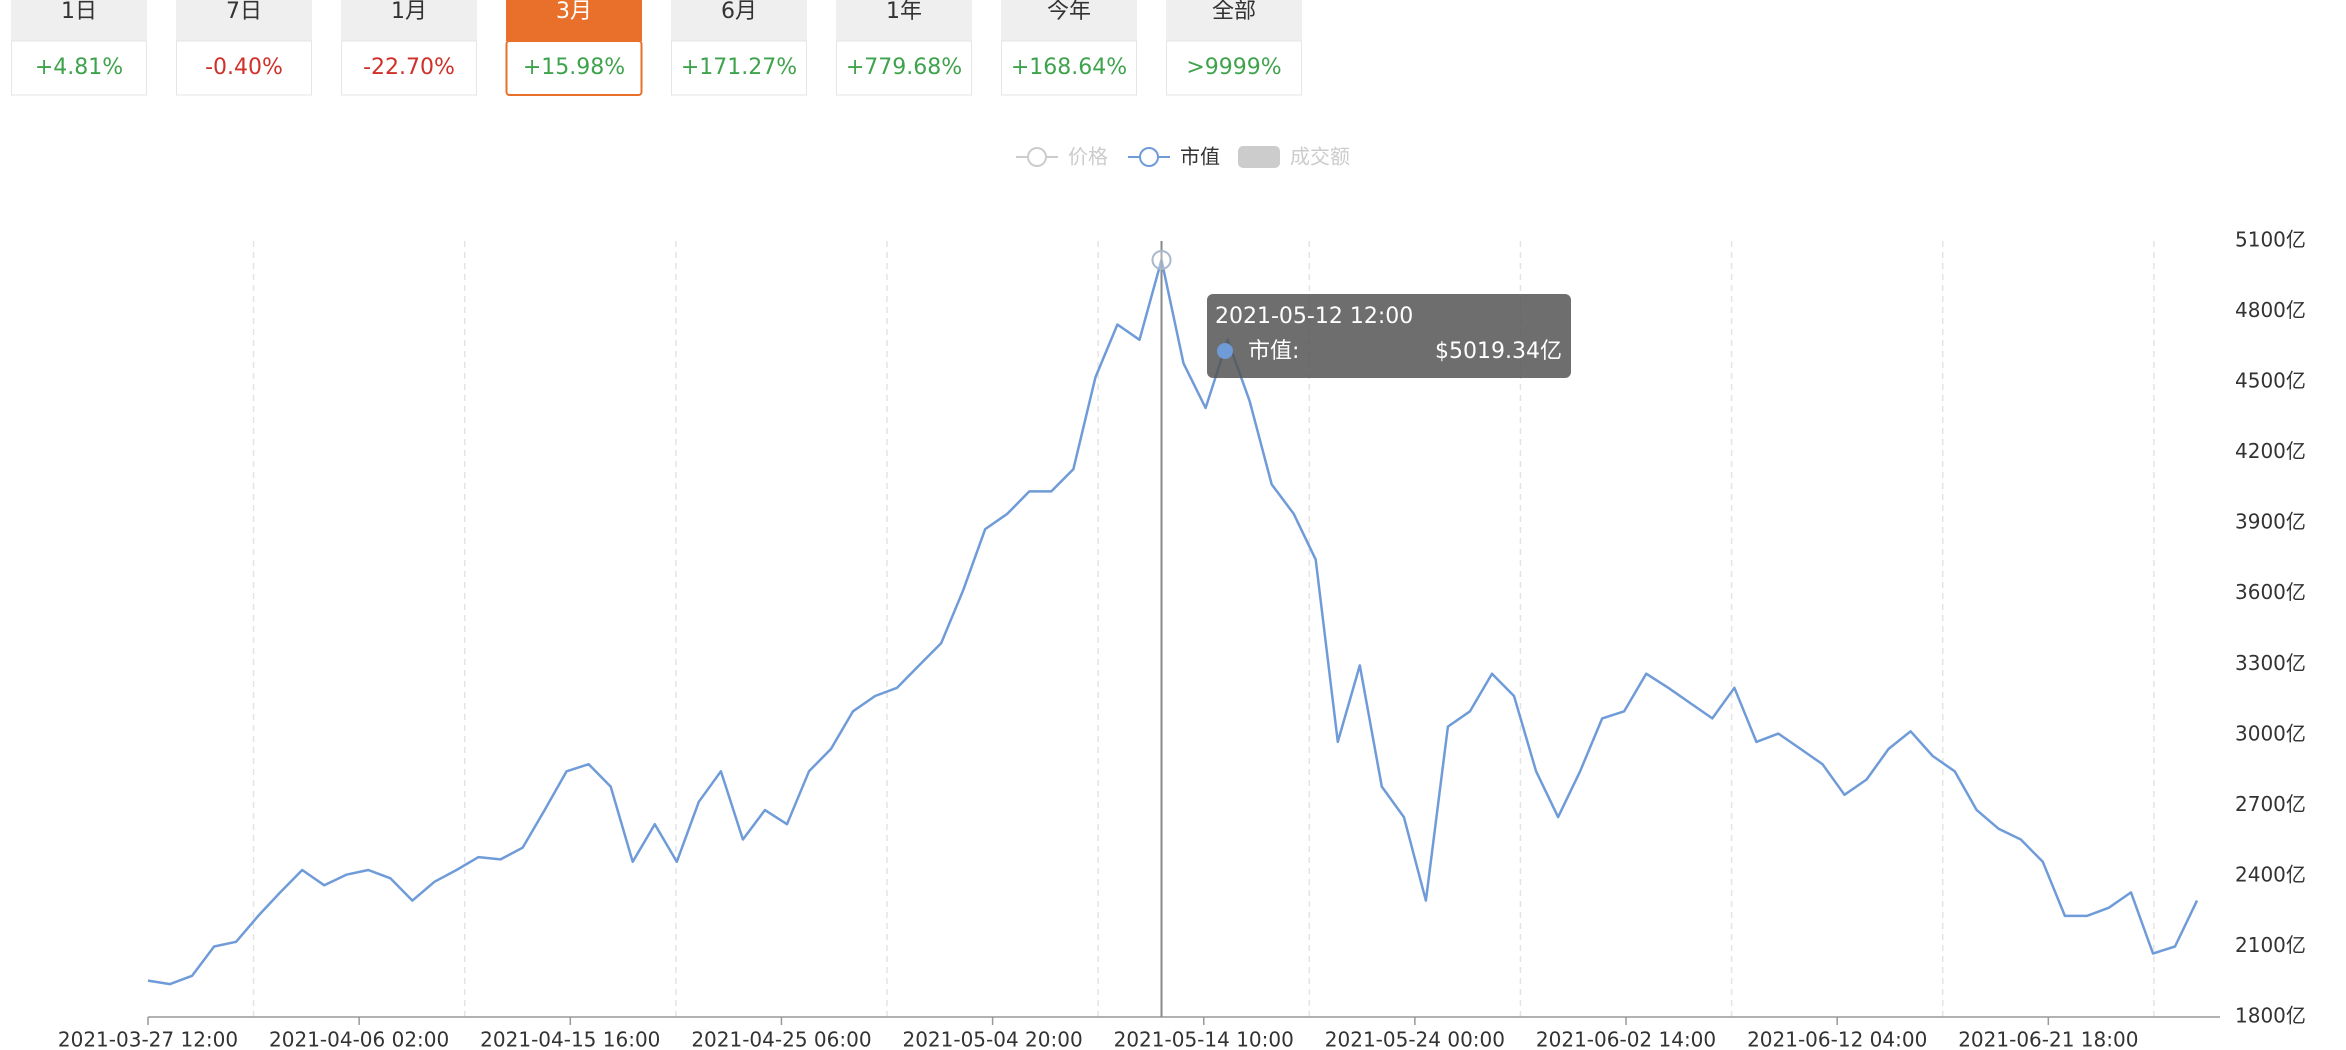 Image resolution: width=2346 pixels, height=1050 pixels. Describe the element at coordinates (79, 12) in the screenshot. I see `tab-label: 1日` at that location.